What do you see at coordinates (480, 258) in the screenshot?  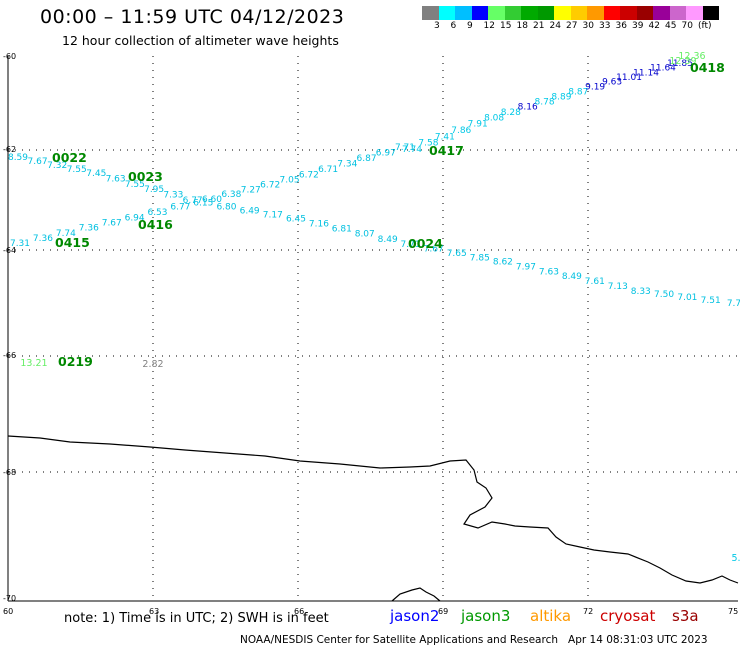 I see `wave-height-label: 7.85` at bounding box center [480, 258].